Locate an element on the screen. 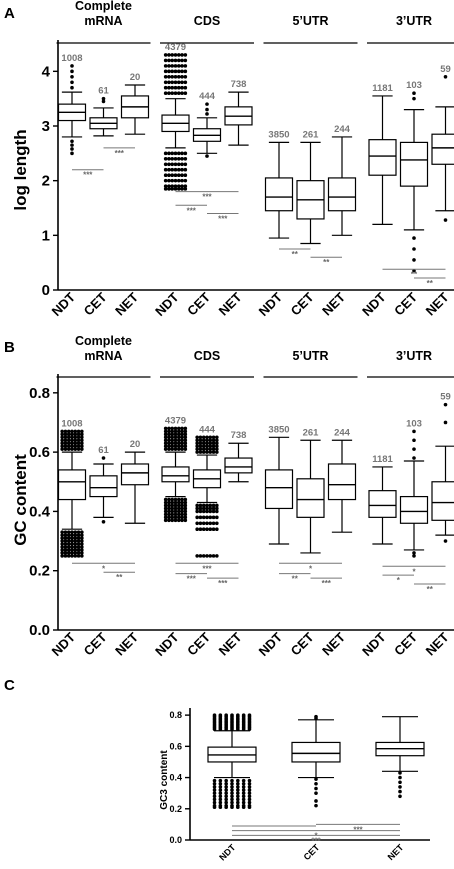 The width and height of the screenshot is (454, 869). group-label-line2: mRNA is located at coordinates (103, 21).